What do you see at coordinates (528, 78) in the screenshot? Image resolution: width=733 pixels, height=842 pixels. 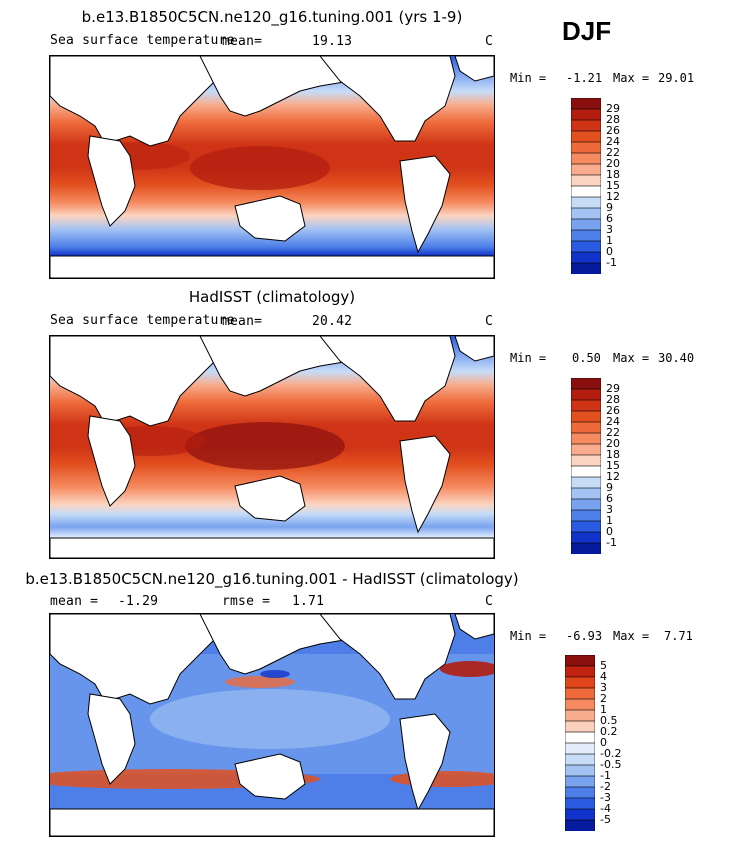 I see `panel1-min-label: Min =` at bounding box center [528, 78].